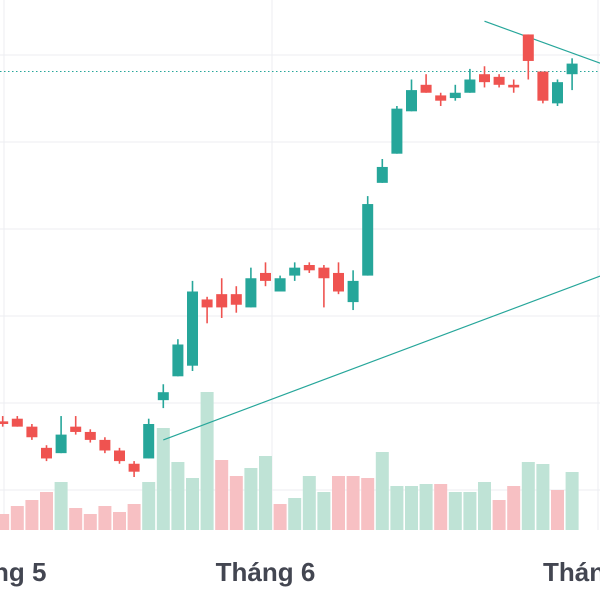  What do you see at coordinates (542, 42) in the screenshot?
I see `trendline-resistance` at bounding box center [542, 42].